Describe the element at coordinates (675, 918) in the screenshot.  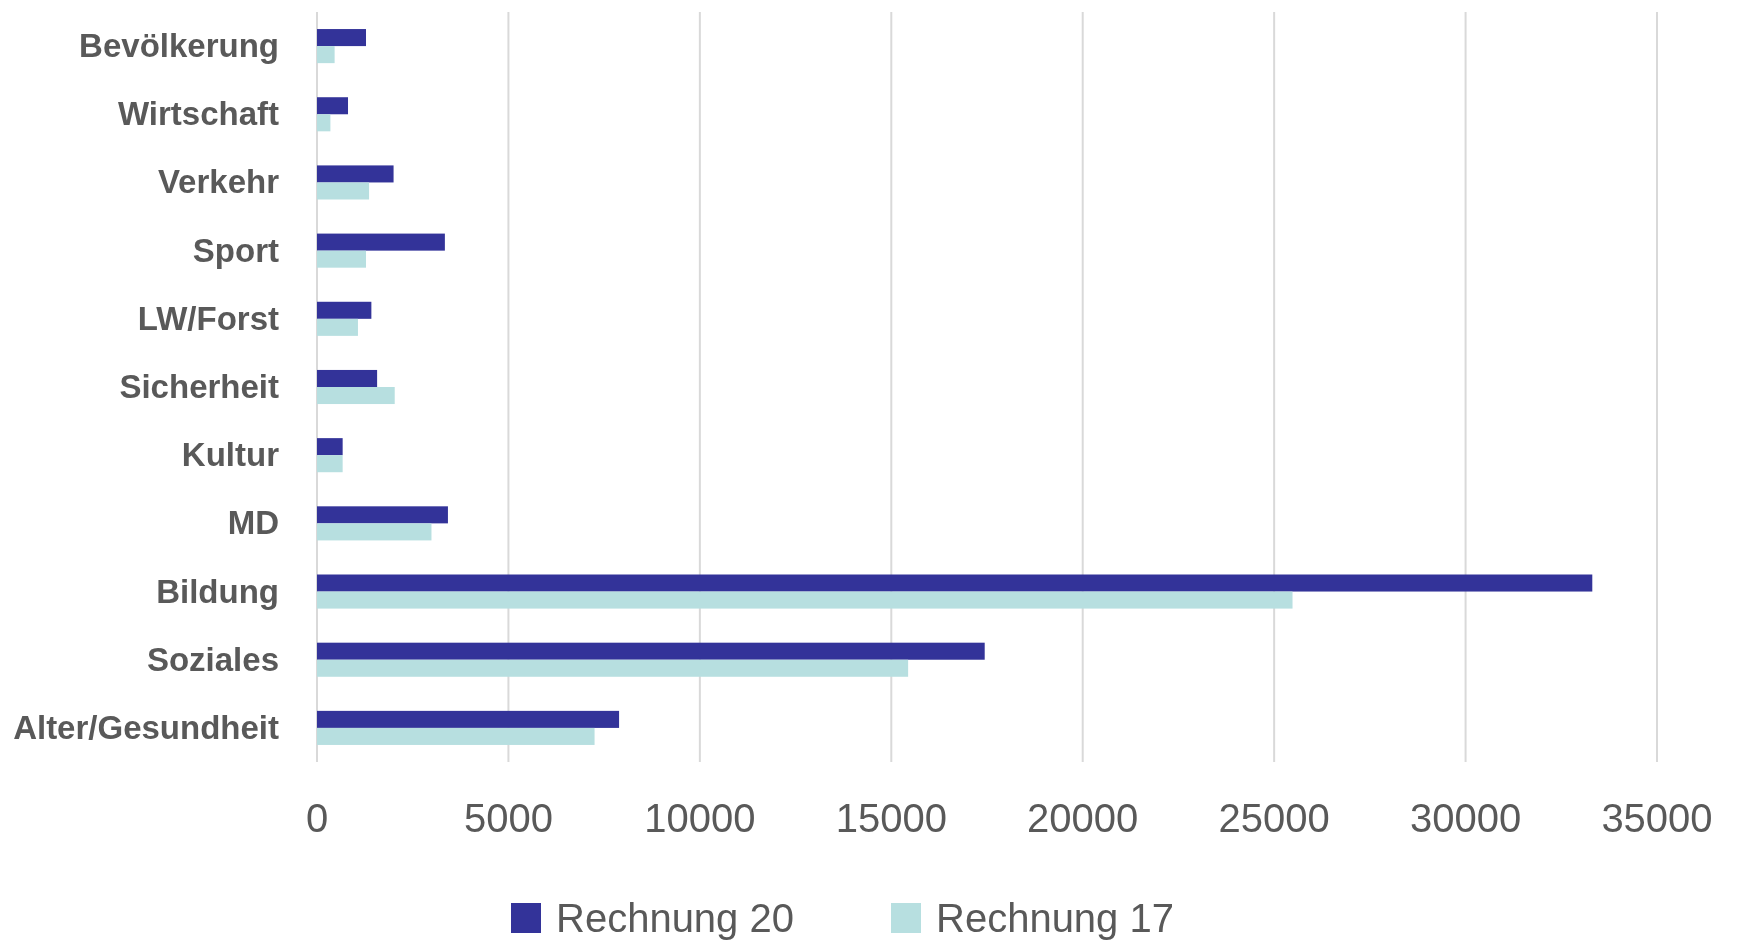
I see `legend-label: Rechnung 20` at that location.